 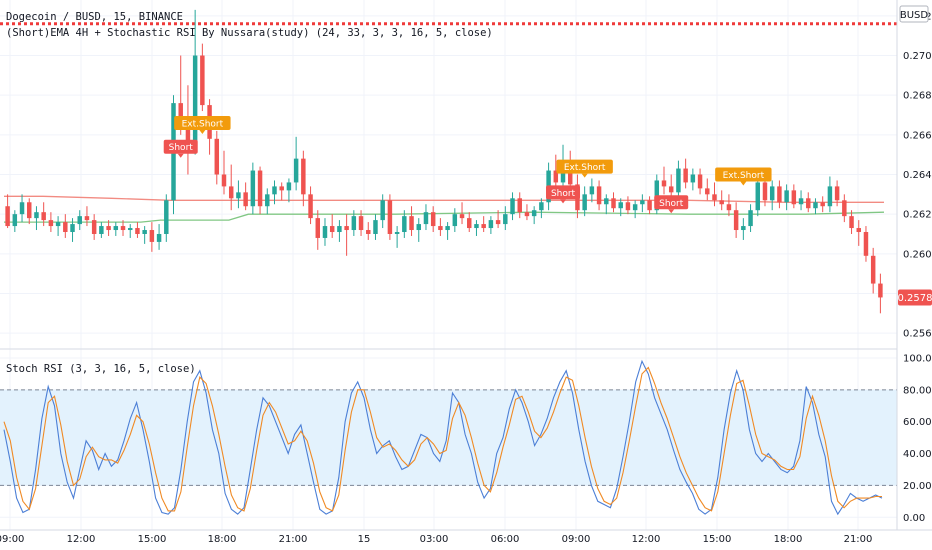 What do you see at coordinates (444, 217) in the screenshot?
I see `ema-green-line` at bounding box center [444, 217].